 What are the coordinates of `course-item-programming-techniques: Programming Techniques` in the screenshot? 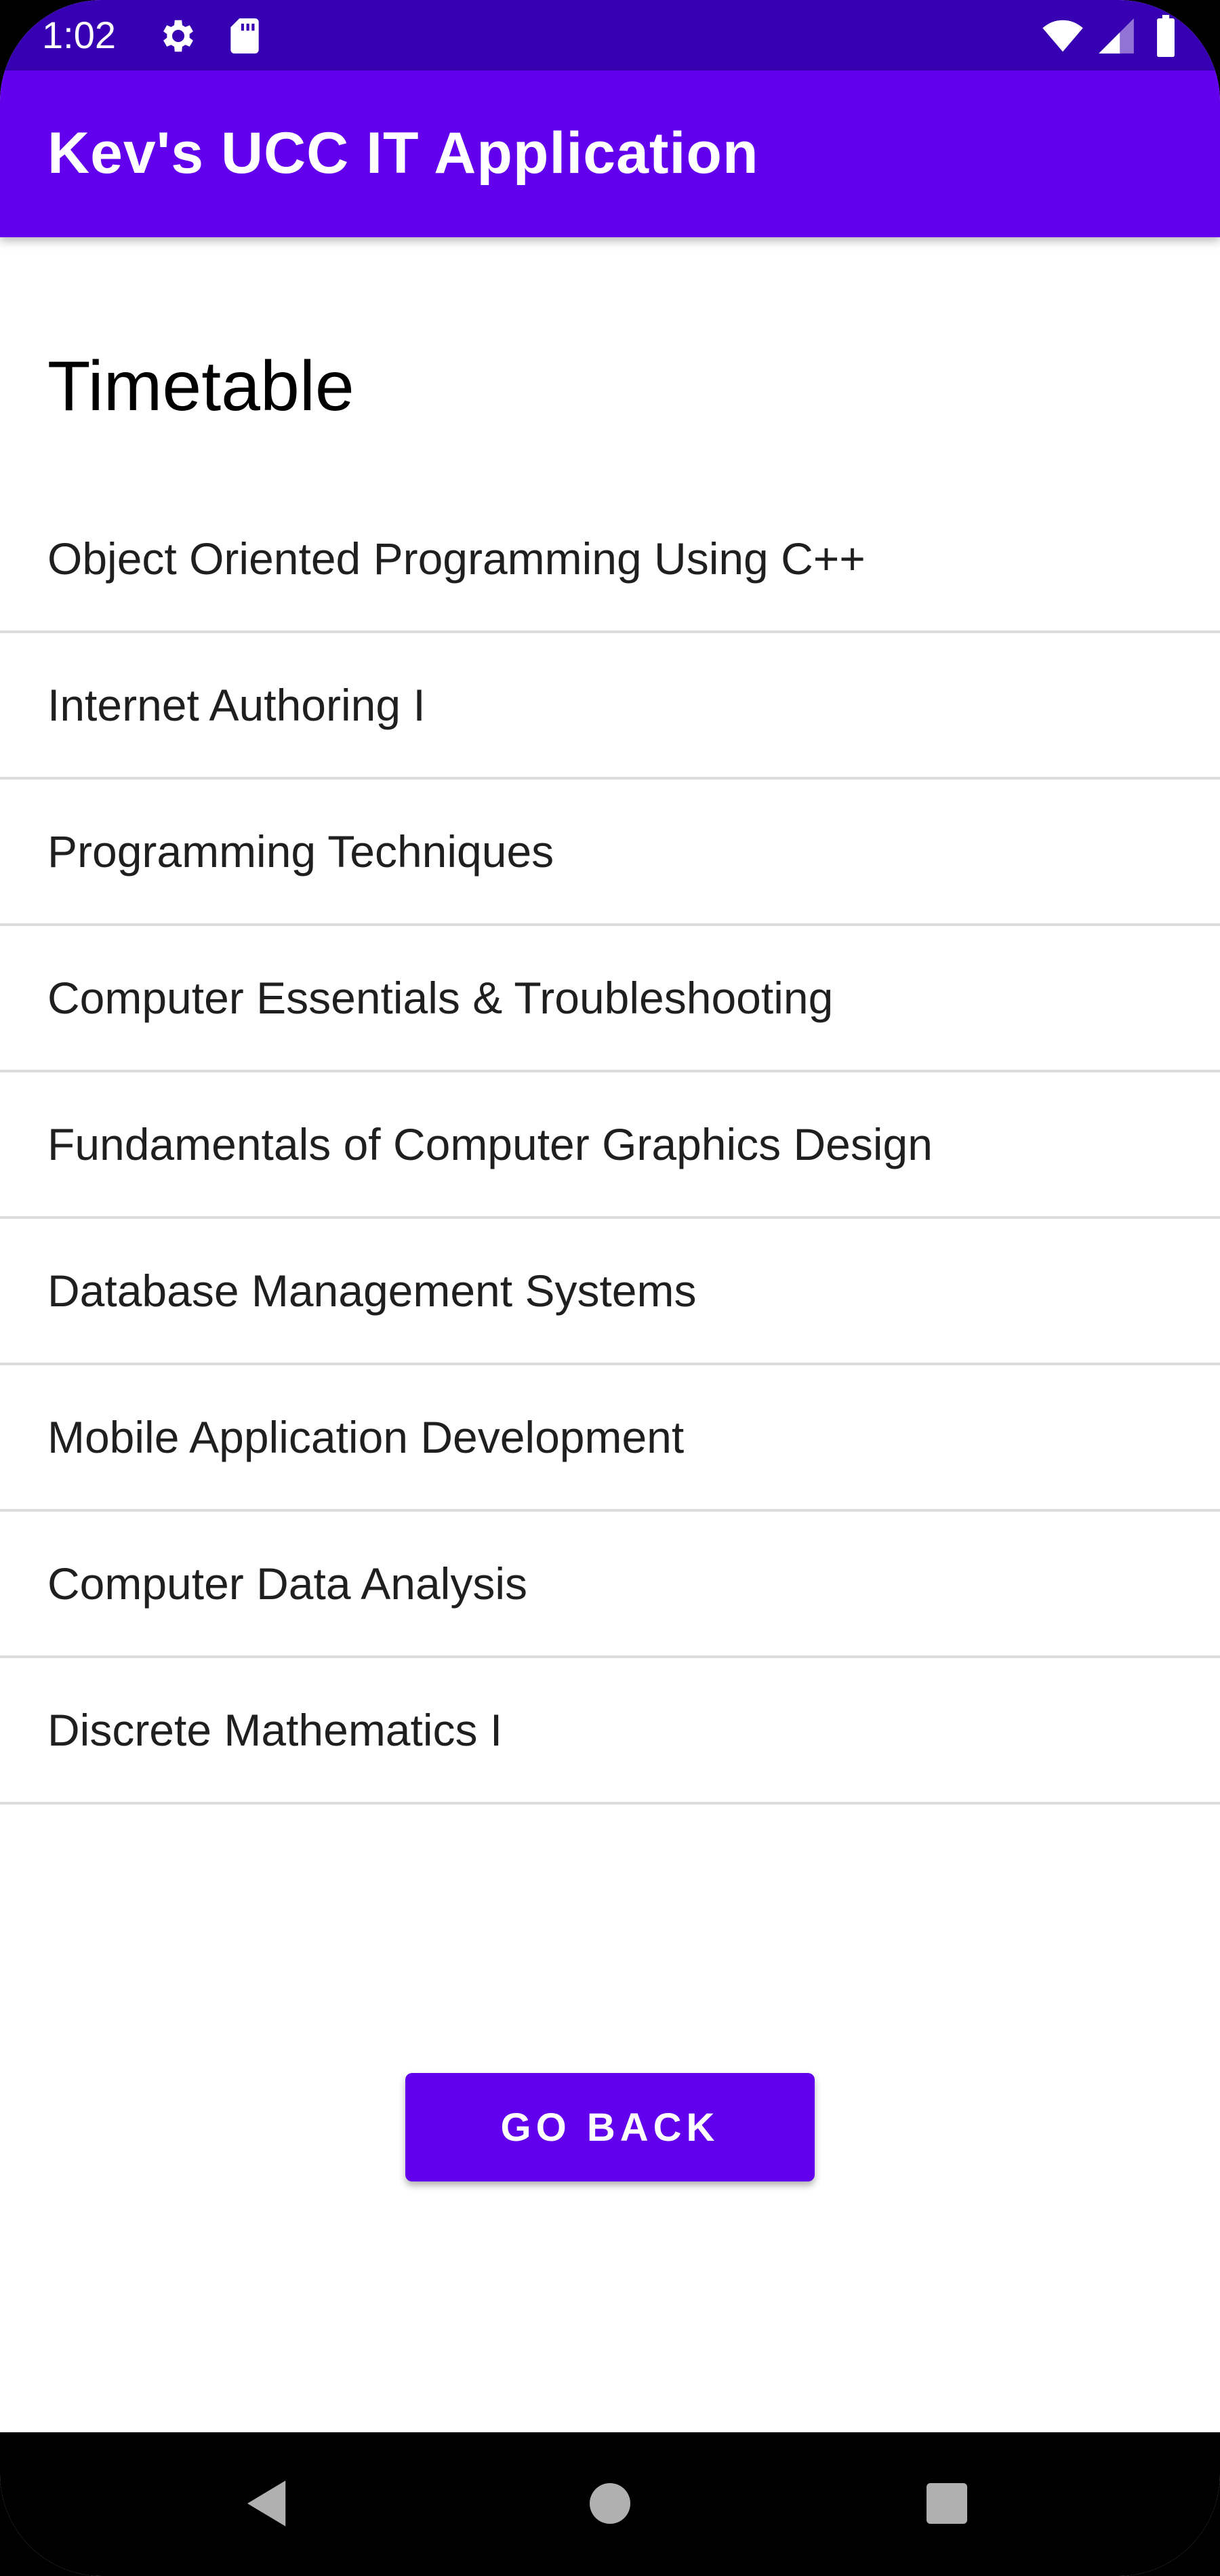 It's located at (610, 853).